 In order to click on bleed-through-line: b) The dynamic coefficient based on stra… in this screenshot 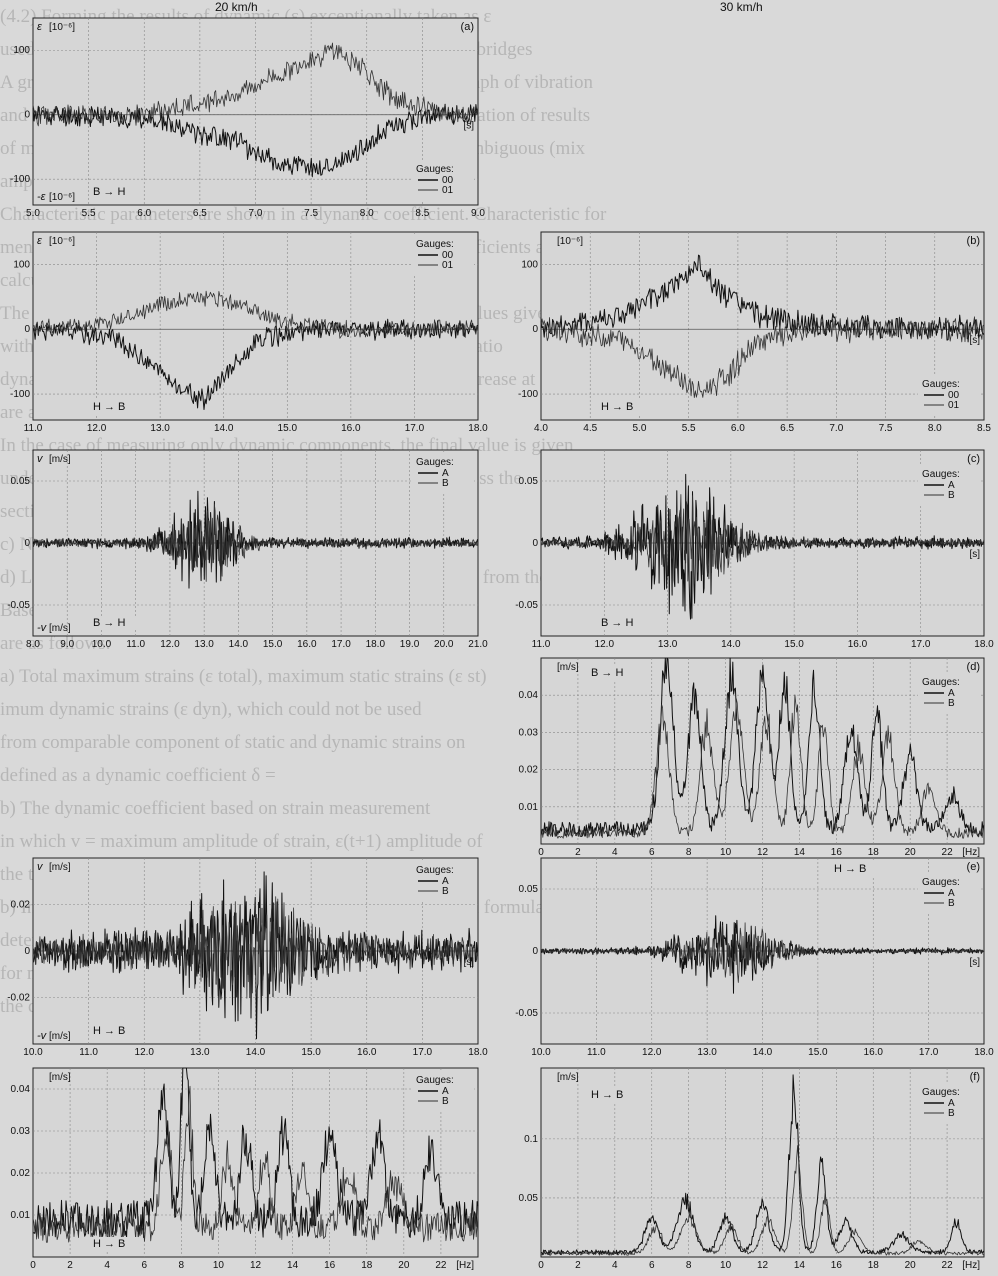, I will do `click(215, 808)`.